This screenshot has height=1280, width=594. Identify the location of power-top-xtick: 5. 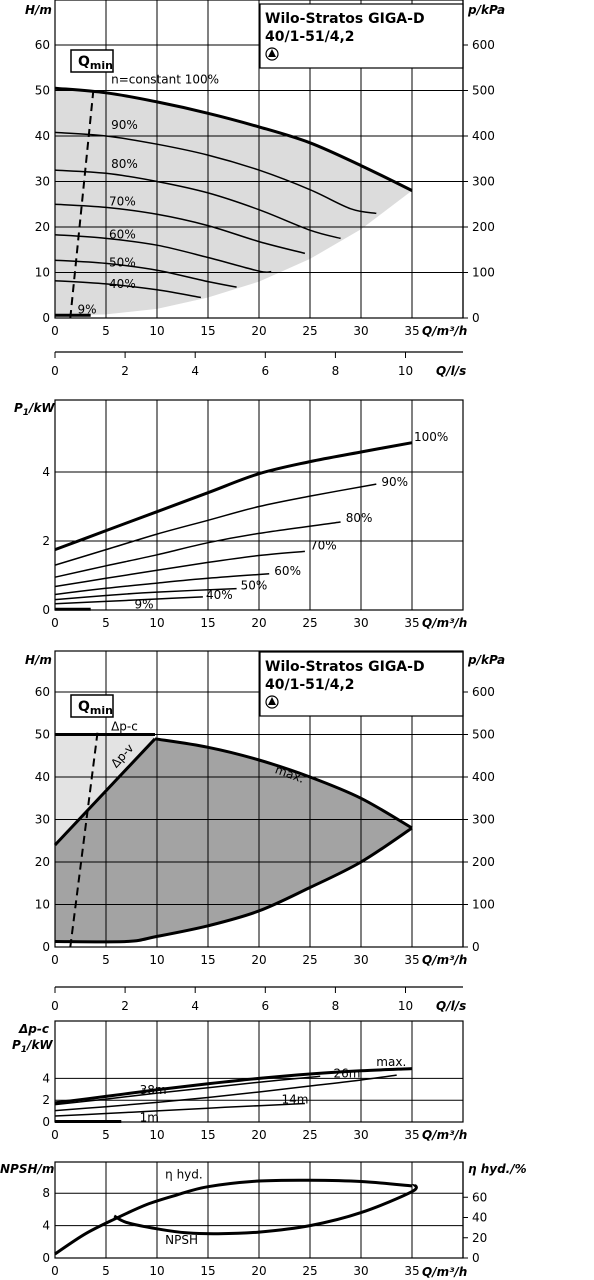
(106, 623).